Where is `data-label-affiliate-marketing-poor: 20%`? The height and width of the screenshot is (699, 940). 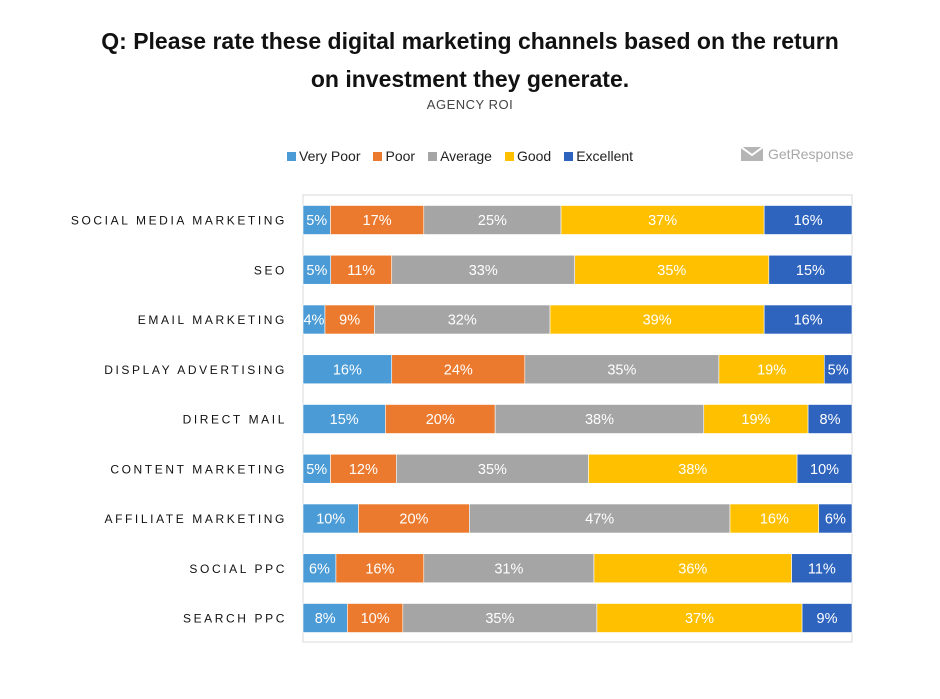
data-label-affiliate-marketing-poor: 20% is located at coordinates (413, 520).